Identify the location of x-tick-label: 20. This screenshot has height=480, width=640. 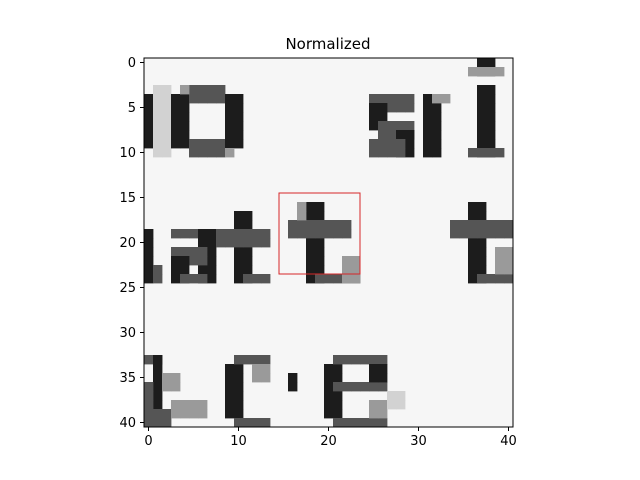
(328, 441).